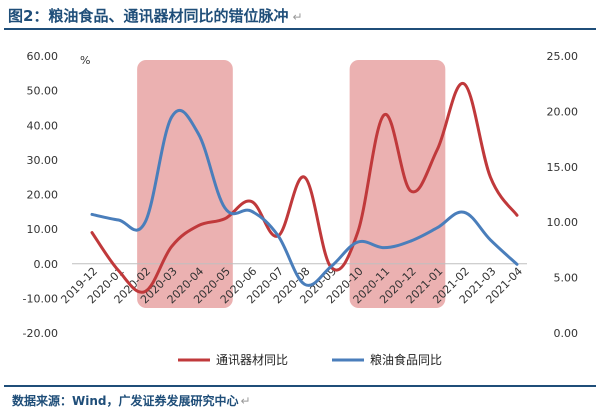 The height and width of the screenshot is (416, 600). What do you see at coordinates (563, 111) in the screenshot?
I see `right-tick-label: 20.00` at bounding box center [563, 111].